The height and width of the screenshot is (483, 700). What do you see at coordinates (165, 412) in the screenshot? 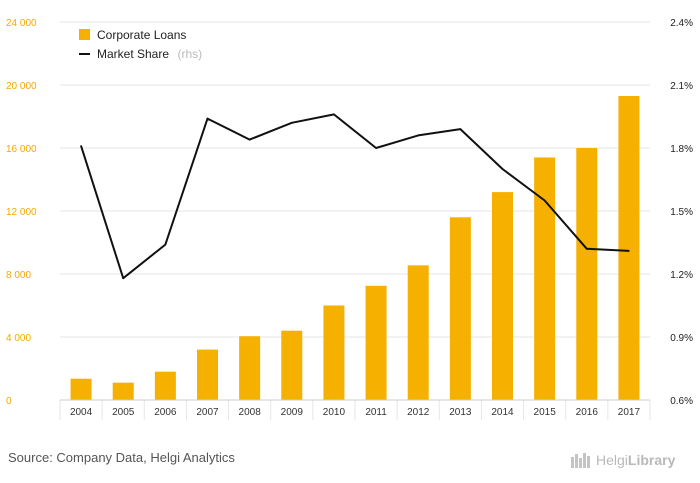
I see `x-tick-label: 2006` at bounding box center [165, 412].